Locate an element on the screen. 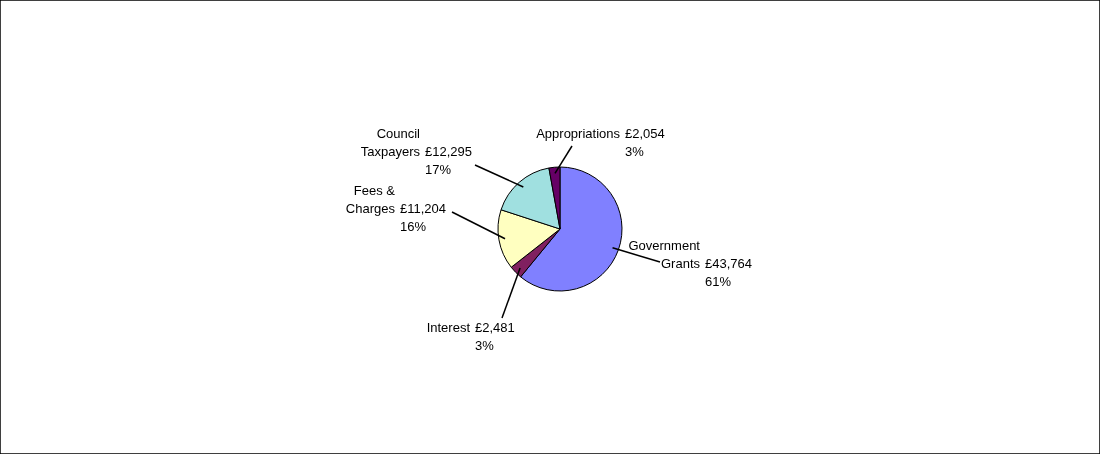 Image resolution: width=1102 pixels, height=456 pixels. slice-label: Council Taxpayers is located at coordinates (390, 142).